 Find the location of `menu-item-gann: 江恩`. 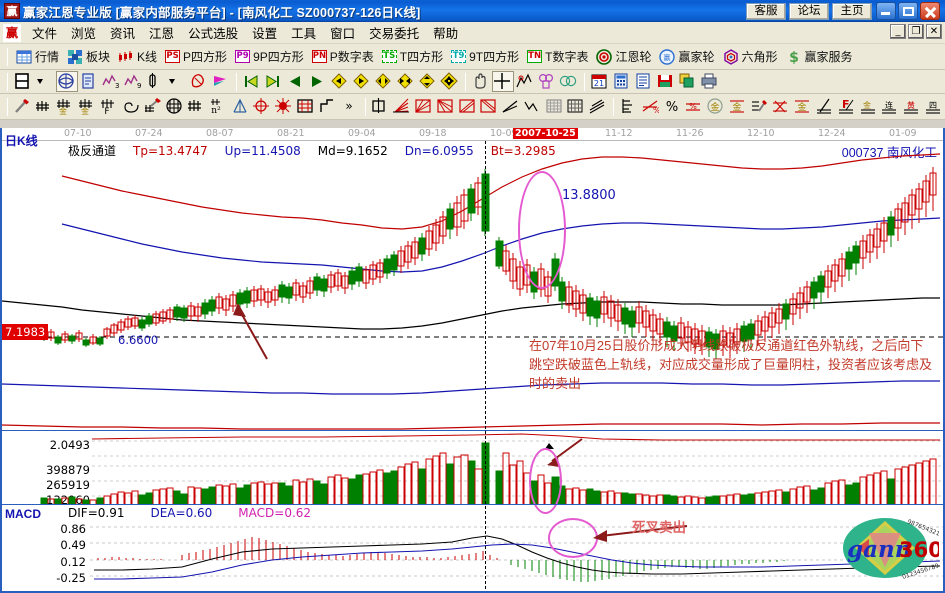

menu-item-gann: 江恩 is located at coordinates (162, 34).